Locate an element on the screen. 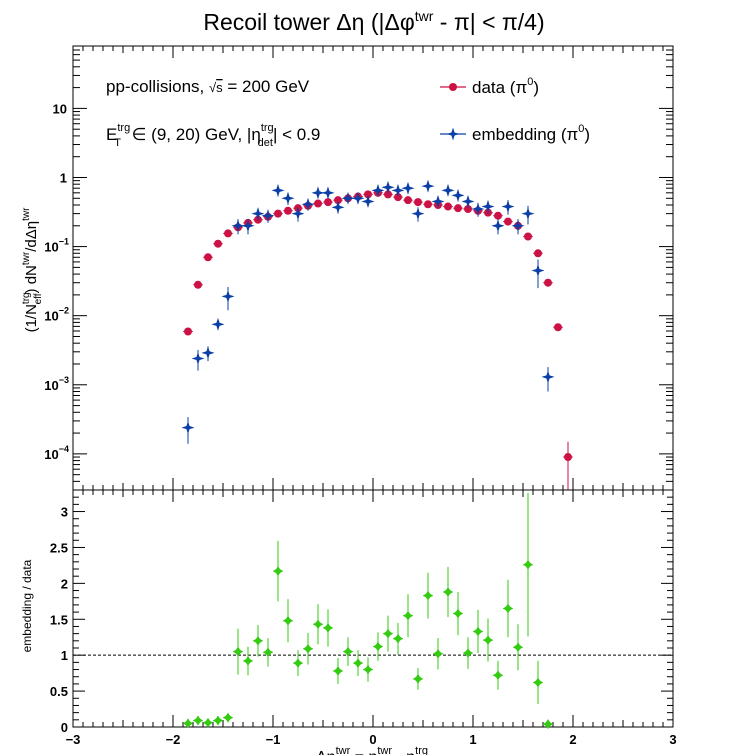 This screenshot has height=755, width=748. x-tick-label: −1 is located at coordinates (273, 739).